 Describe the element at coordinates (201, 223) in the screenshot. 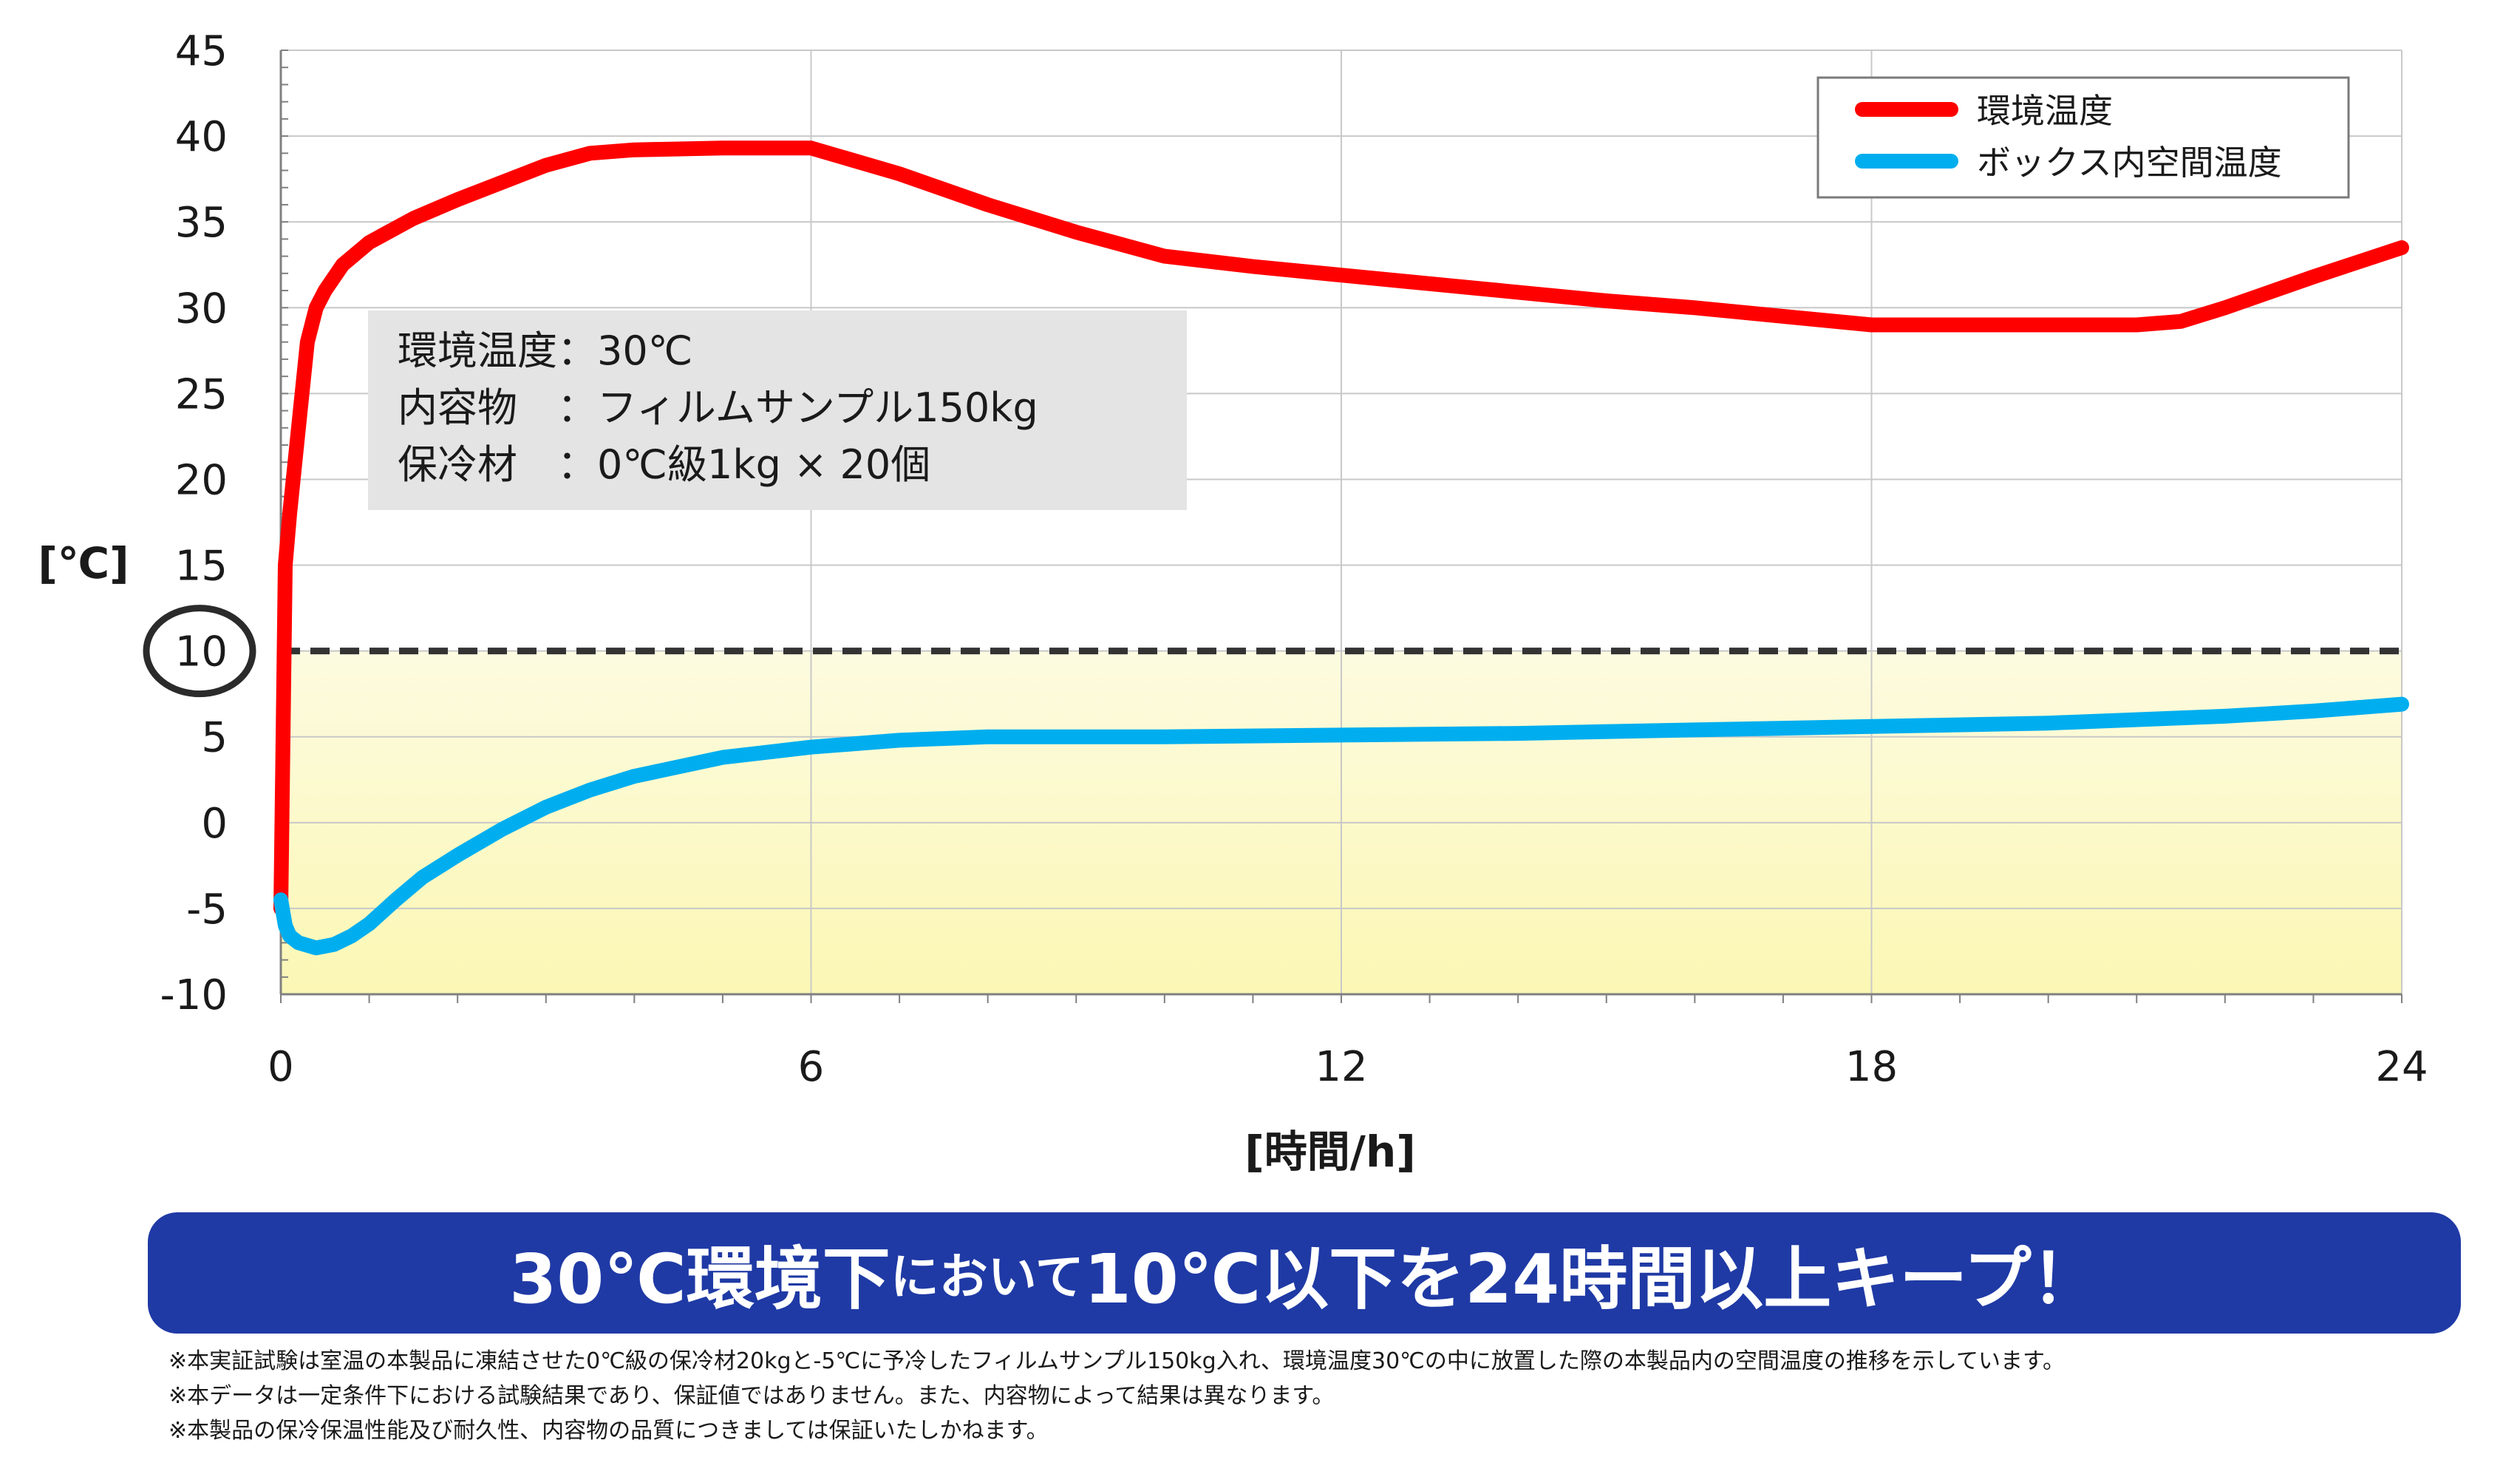

I see `y-tick-label: 35` at that location.